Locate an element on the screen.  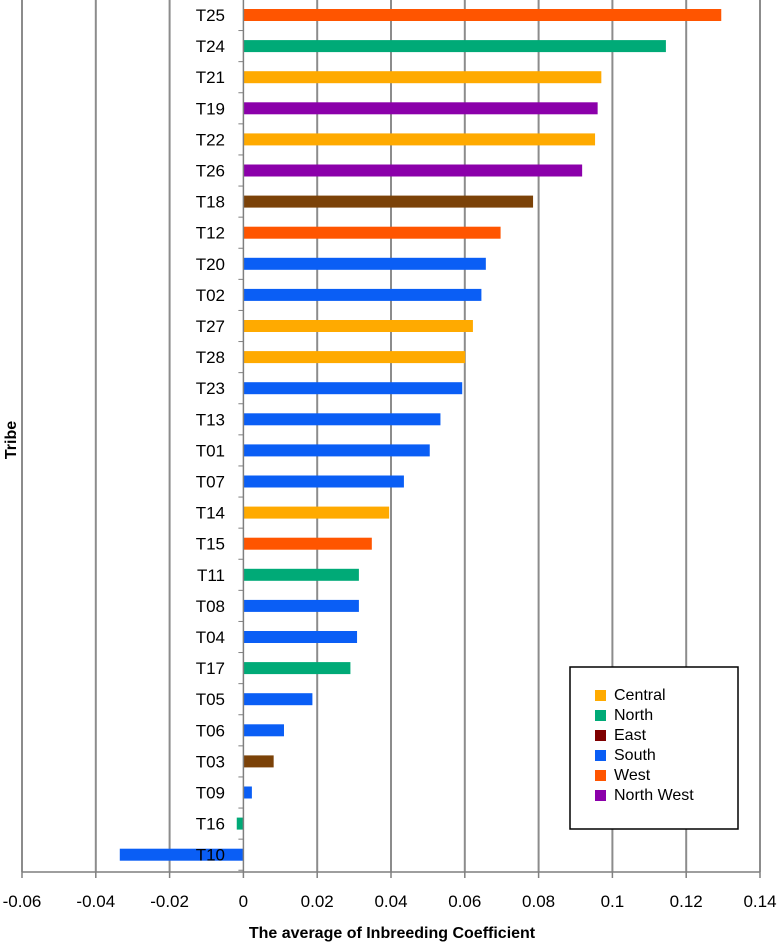
category-label-t13: T13 is located at coordinates (210, 419).